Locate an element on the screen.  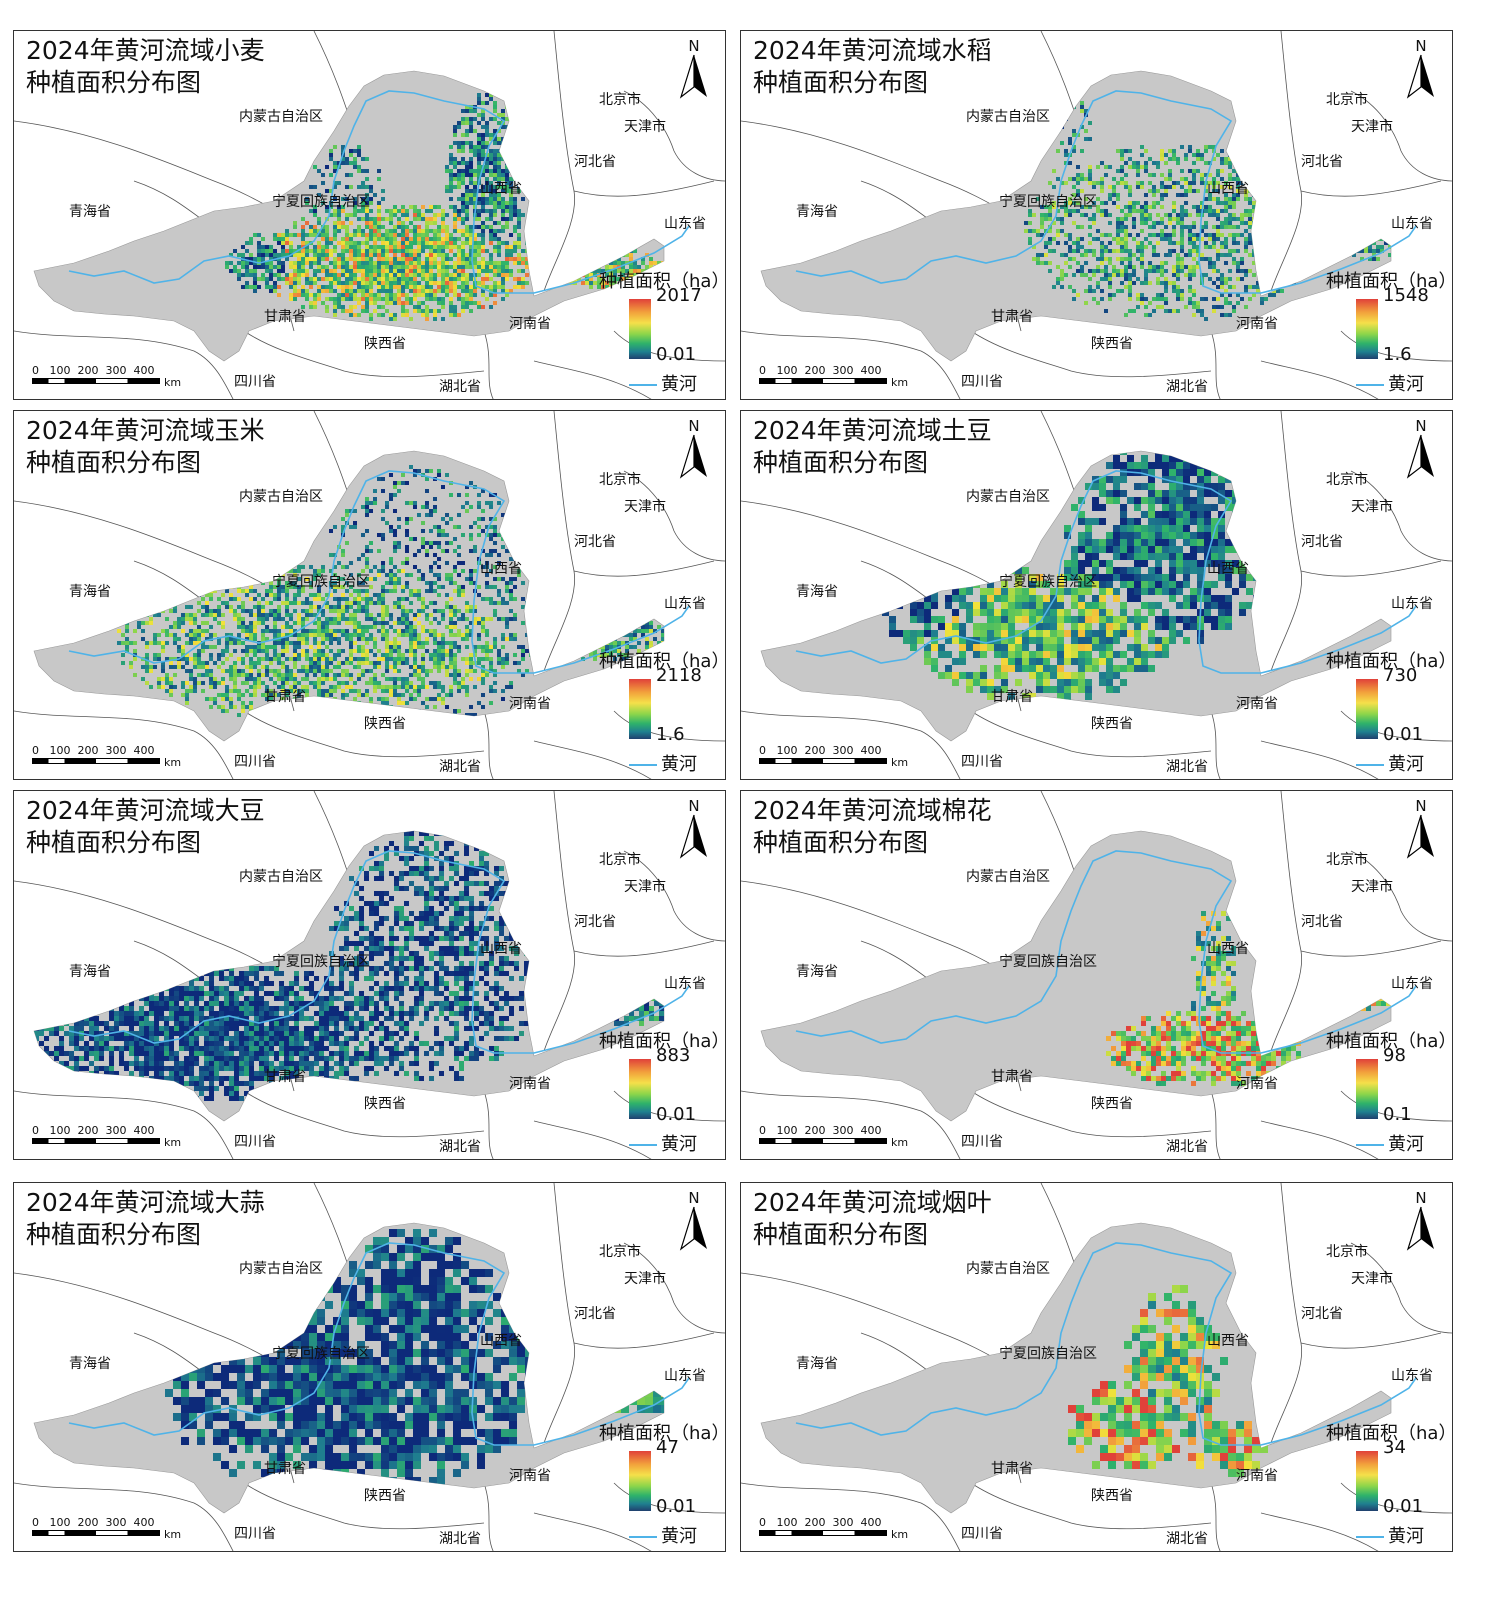
map-title-line1: 2024年黄河流域水稻 is located at coordinates (872, 50).